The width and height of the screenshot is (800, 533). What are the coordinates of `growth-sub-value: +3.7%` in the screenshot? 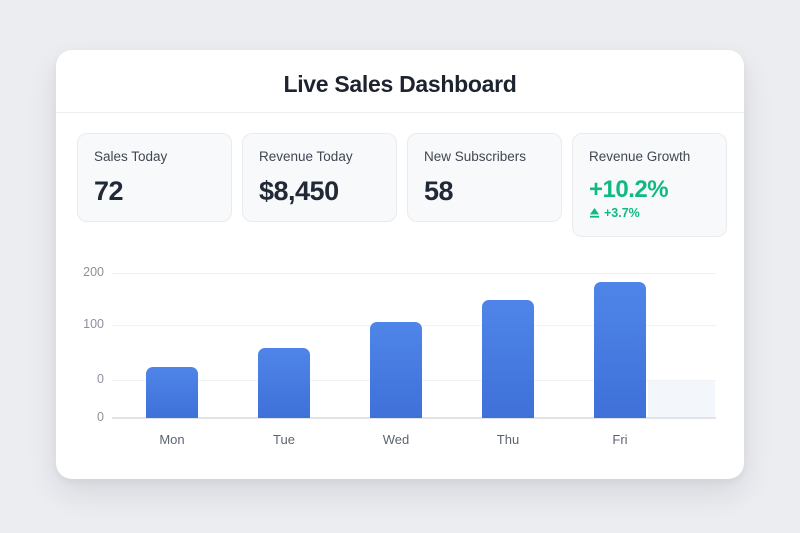 It's located at (622, 213).